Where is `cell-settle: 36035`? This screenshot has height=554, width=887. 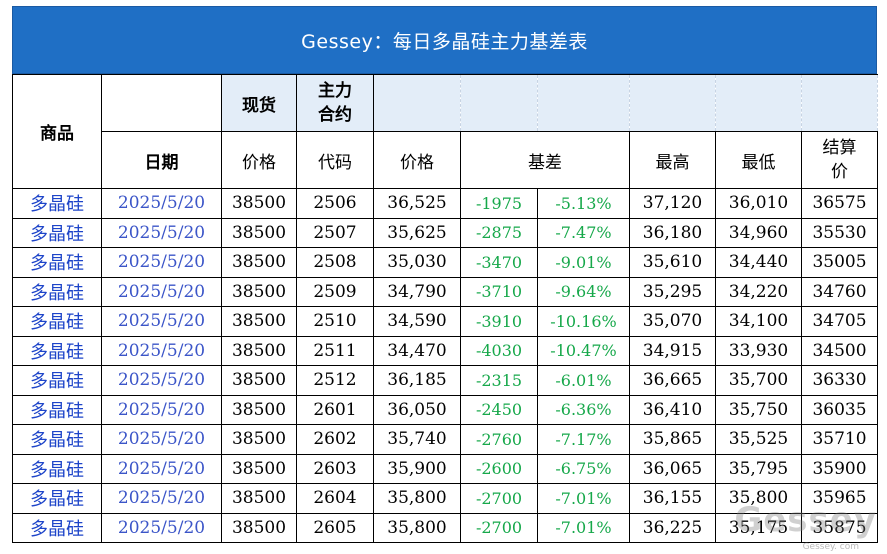
cell-settle: 36035 is located at coordinates (839, 409).